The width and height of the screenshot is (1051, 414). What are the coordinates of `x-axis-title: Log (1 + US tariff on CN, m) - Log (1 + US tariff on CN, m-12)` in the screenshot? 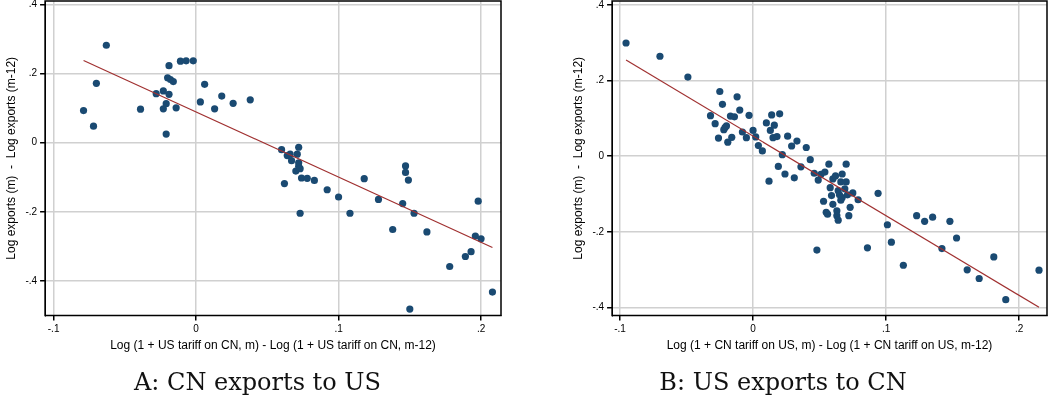 It's located at (273, 345).